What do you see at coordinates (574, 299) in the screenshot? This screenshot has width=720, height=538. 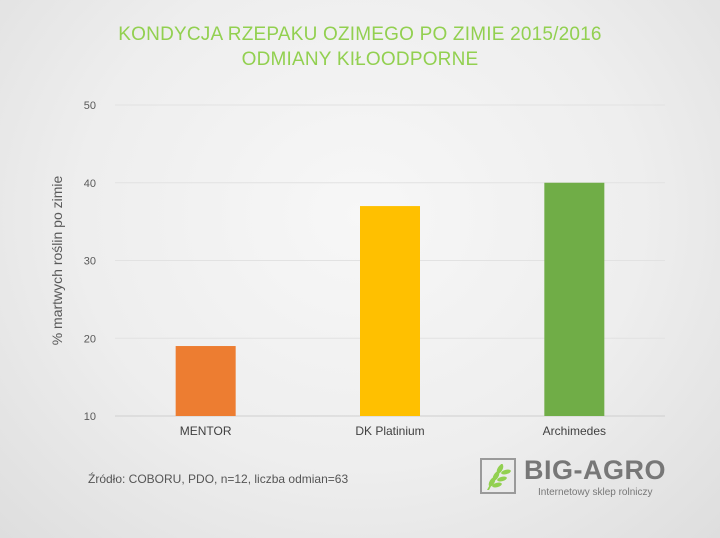 I see `bar-archimedes` at bounding box center [574, 299].